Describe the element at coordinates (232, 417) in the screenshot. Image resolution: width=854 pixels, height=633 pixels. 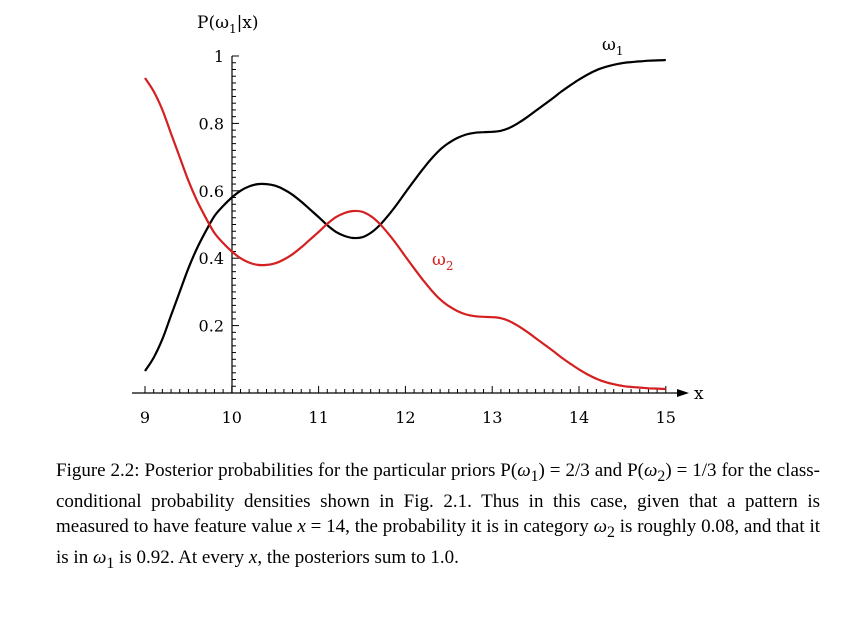
I see `x-tick-label: 10` at that location.